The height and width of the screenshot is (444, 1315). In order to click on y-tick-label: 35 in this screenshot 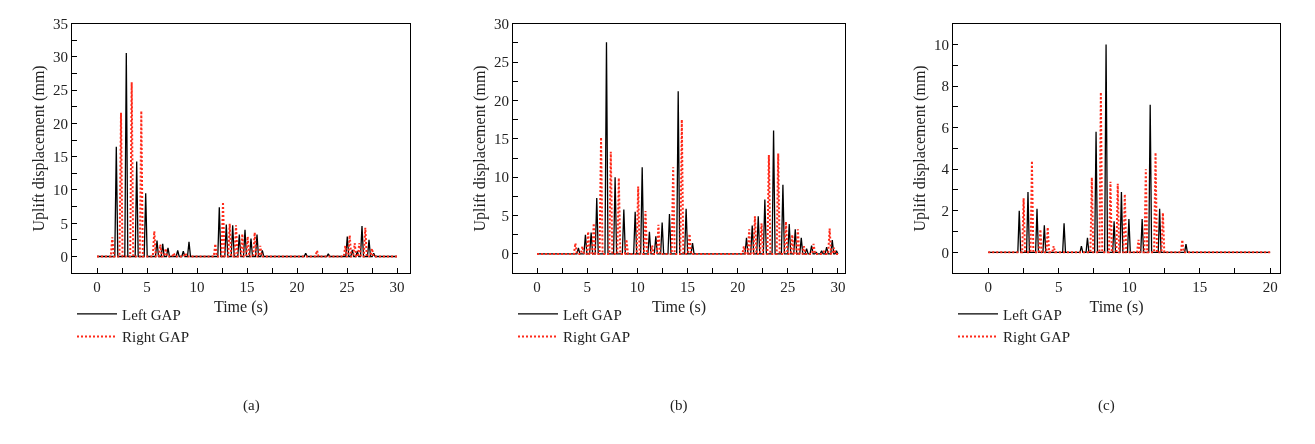, I will do `click(60, 23)`.